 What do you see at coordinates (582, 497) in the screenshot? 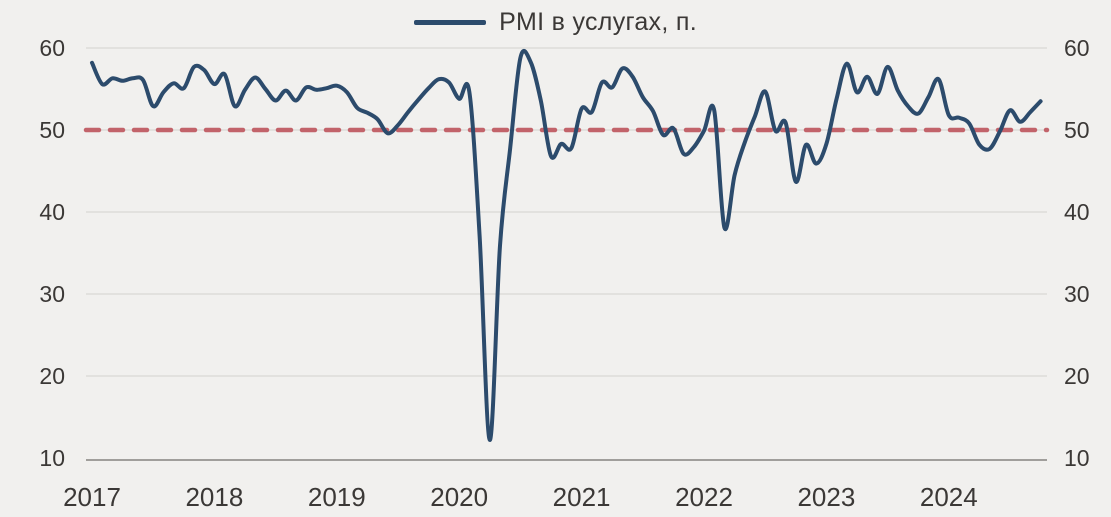
I see `x-axis-label: 2021` at bounding box center [582, 497].